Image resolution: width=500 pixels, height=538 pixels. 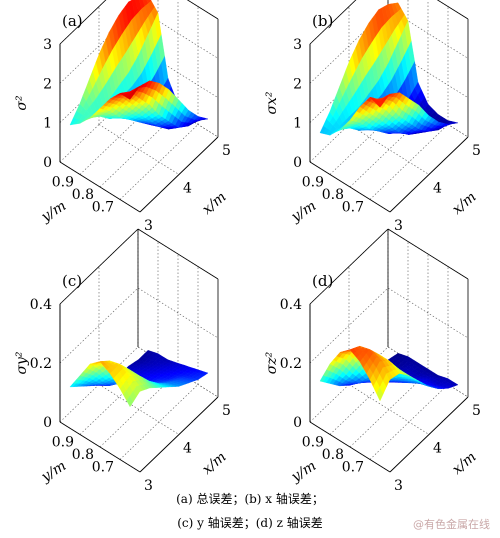 What do you see at coordinates (41, 364) in the screenshot?
I see `z-tick-label: 0.2` at bounding box center [41, 364].